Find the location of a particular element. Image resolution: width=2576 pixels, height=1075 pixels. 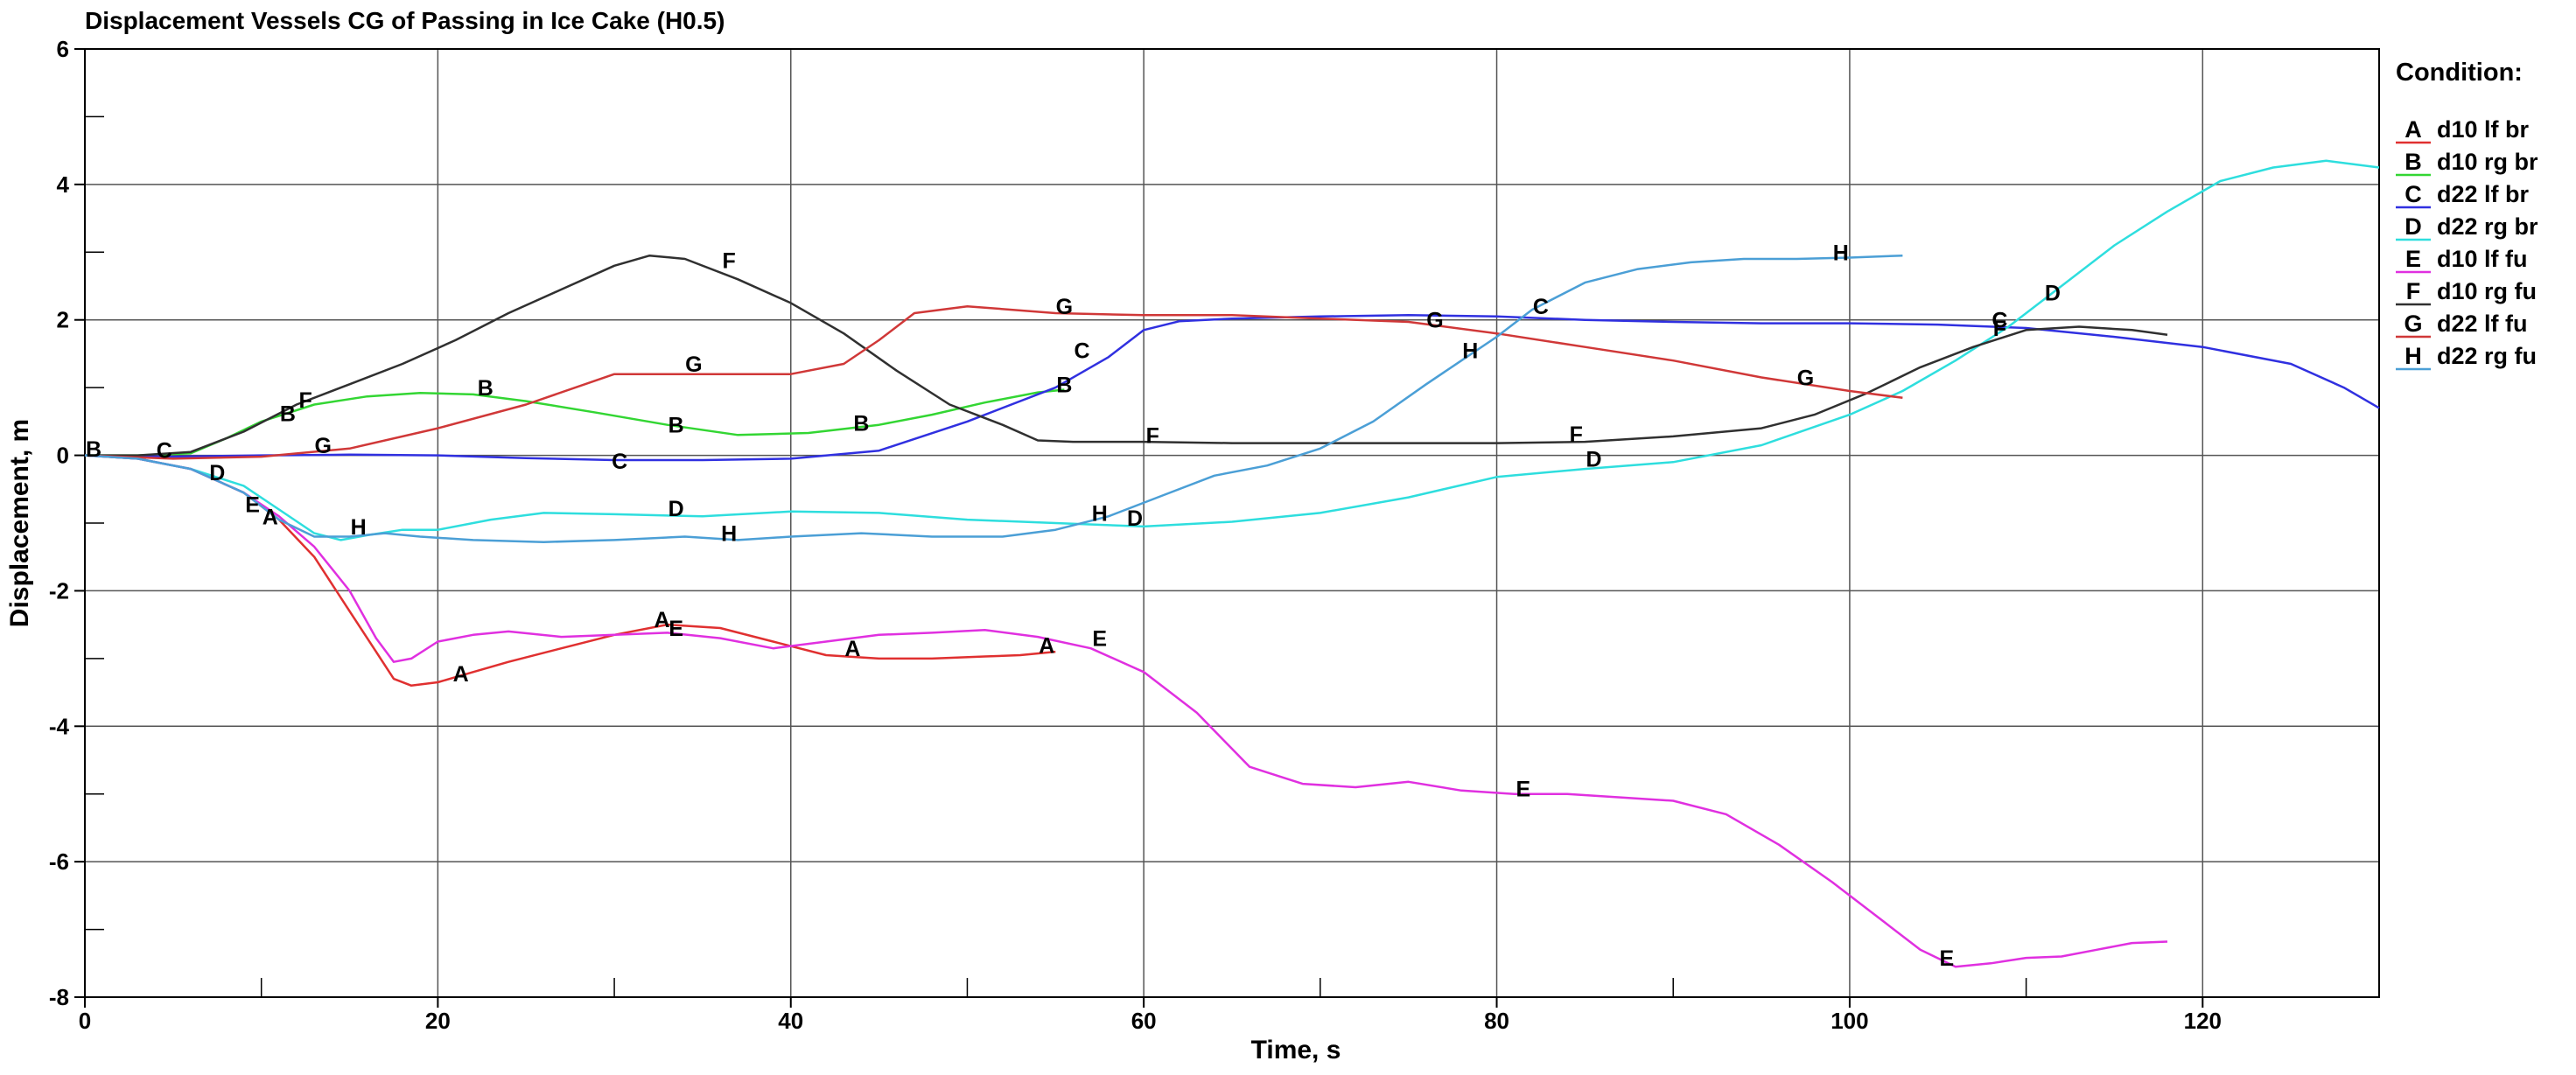

x-tick-label: 40 is located at coordinates (790, 1021).